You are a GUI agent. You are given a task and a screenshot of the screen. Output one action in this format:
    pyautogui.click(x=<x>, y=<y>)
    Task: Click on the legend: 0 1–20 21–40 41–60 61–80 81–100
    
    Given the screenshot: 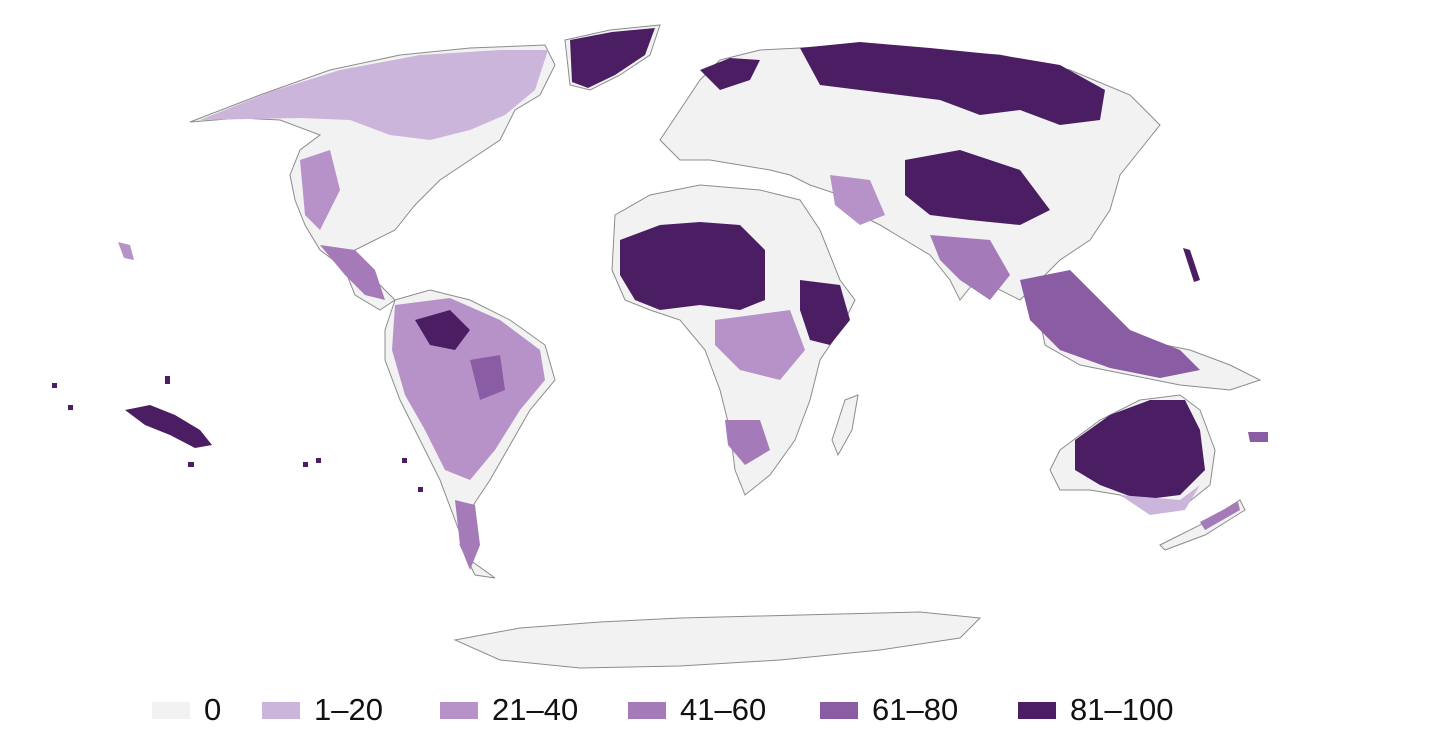 What is the action you would take?
    pyautogui.click(x=715, y=710)
    